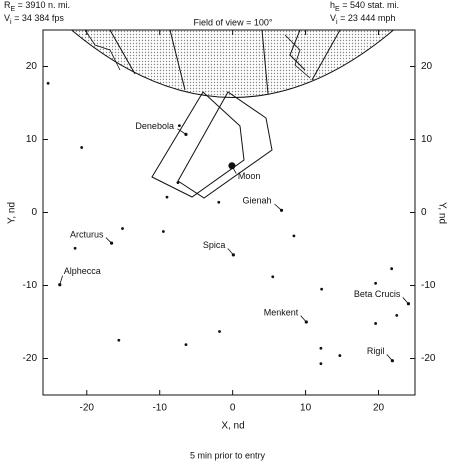  Describe the element at coordinates (34, 212) in the screenshot. I see `y-tick-label: 0` at that location.